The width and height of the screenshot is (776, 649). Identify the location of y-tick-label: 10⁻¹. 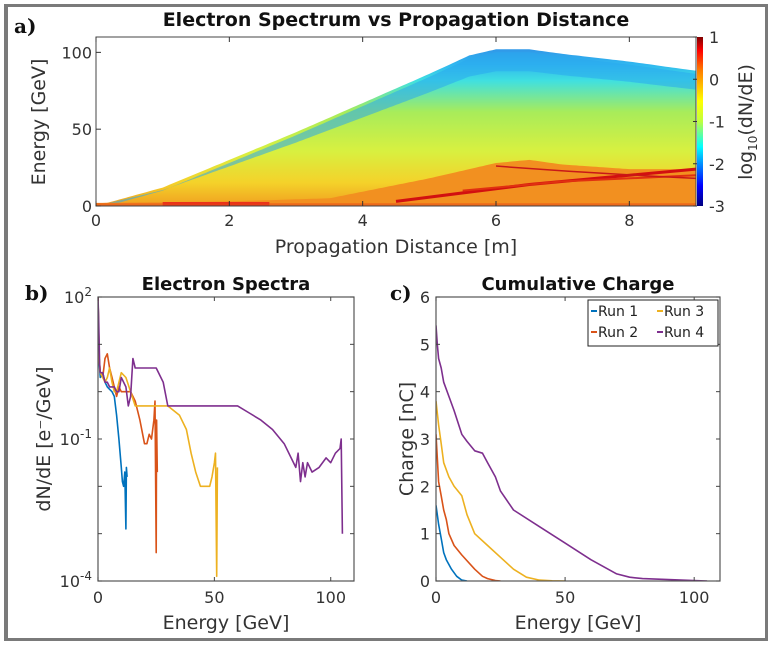
(76, 438).